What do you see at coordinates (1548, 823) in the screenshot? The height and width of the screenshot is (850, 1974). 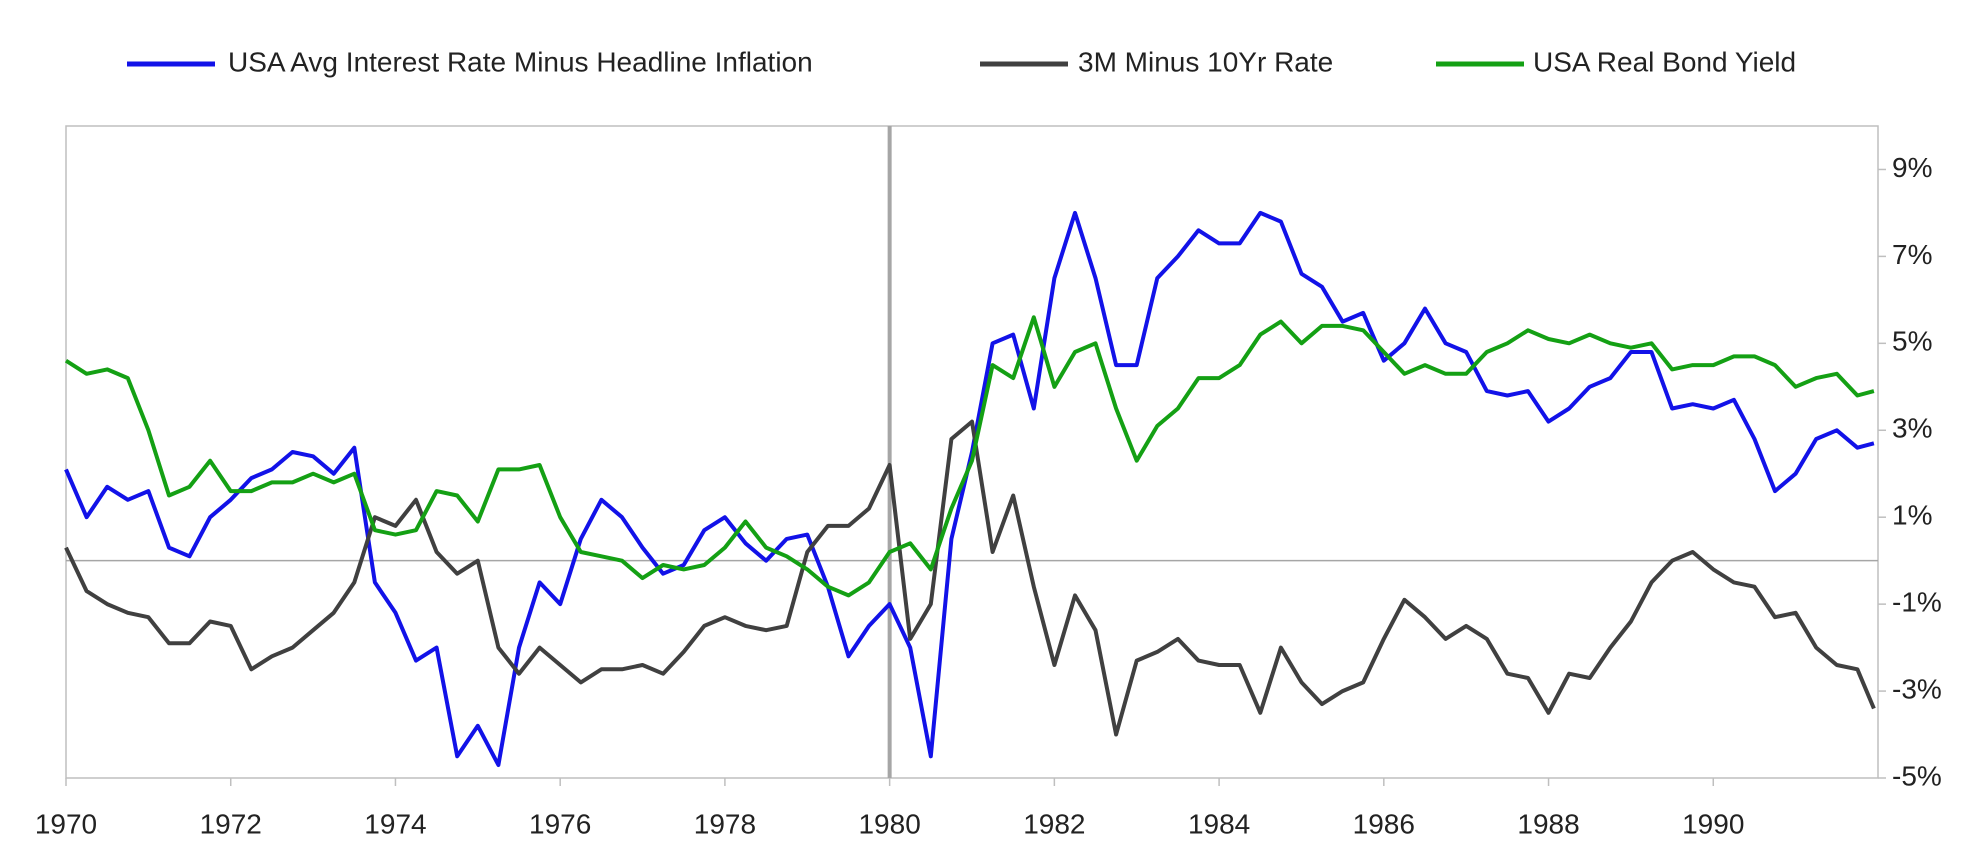 I see `x-tick-label: 1988` at bounding box center [1548, 823].